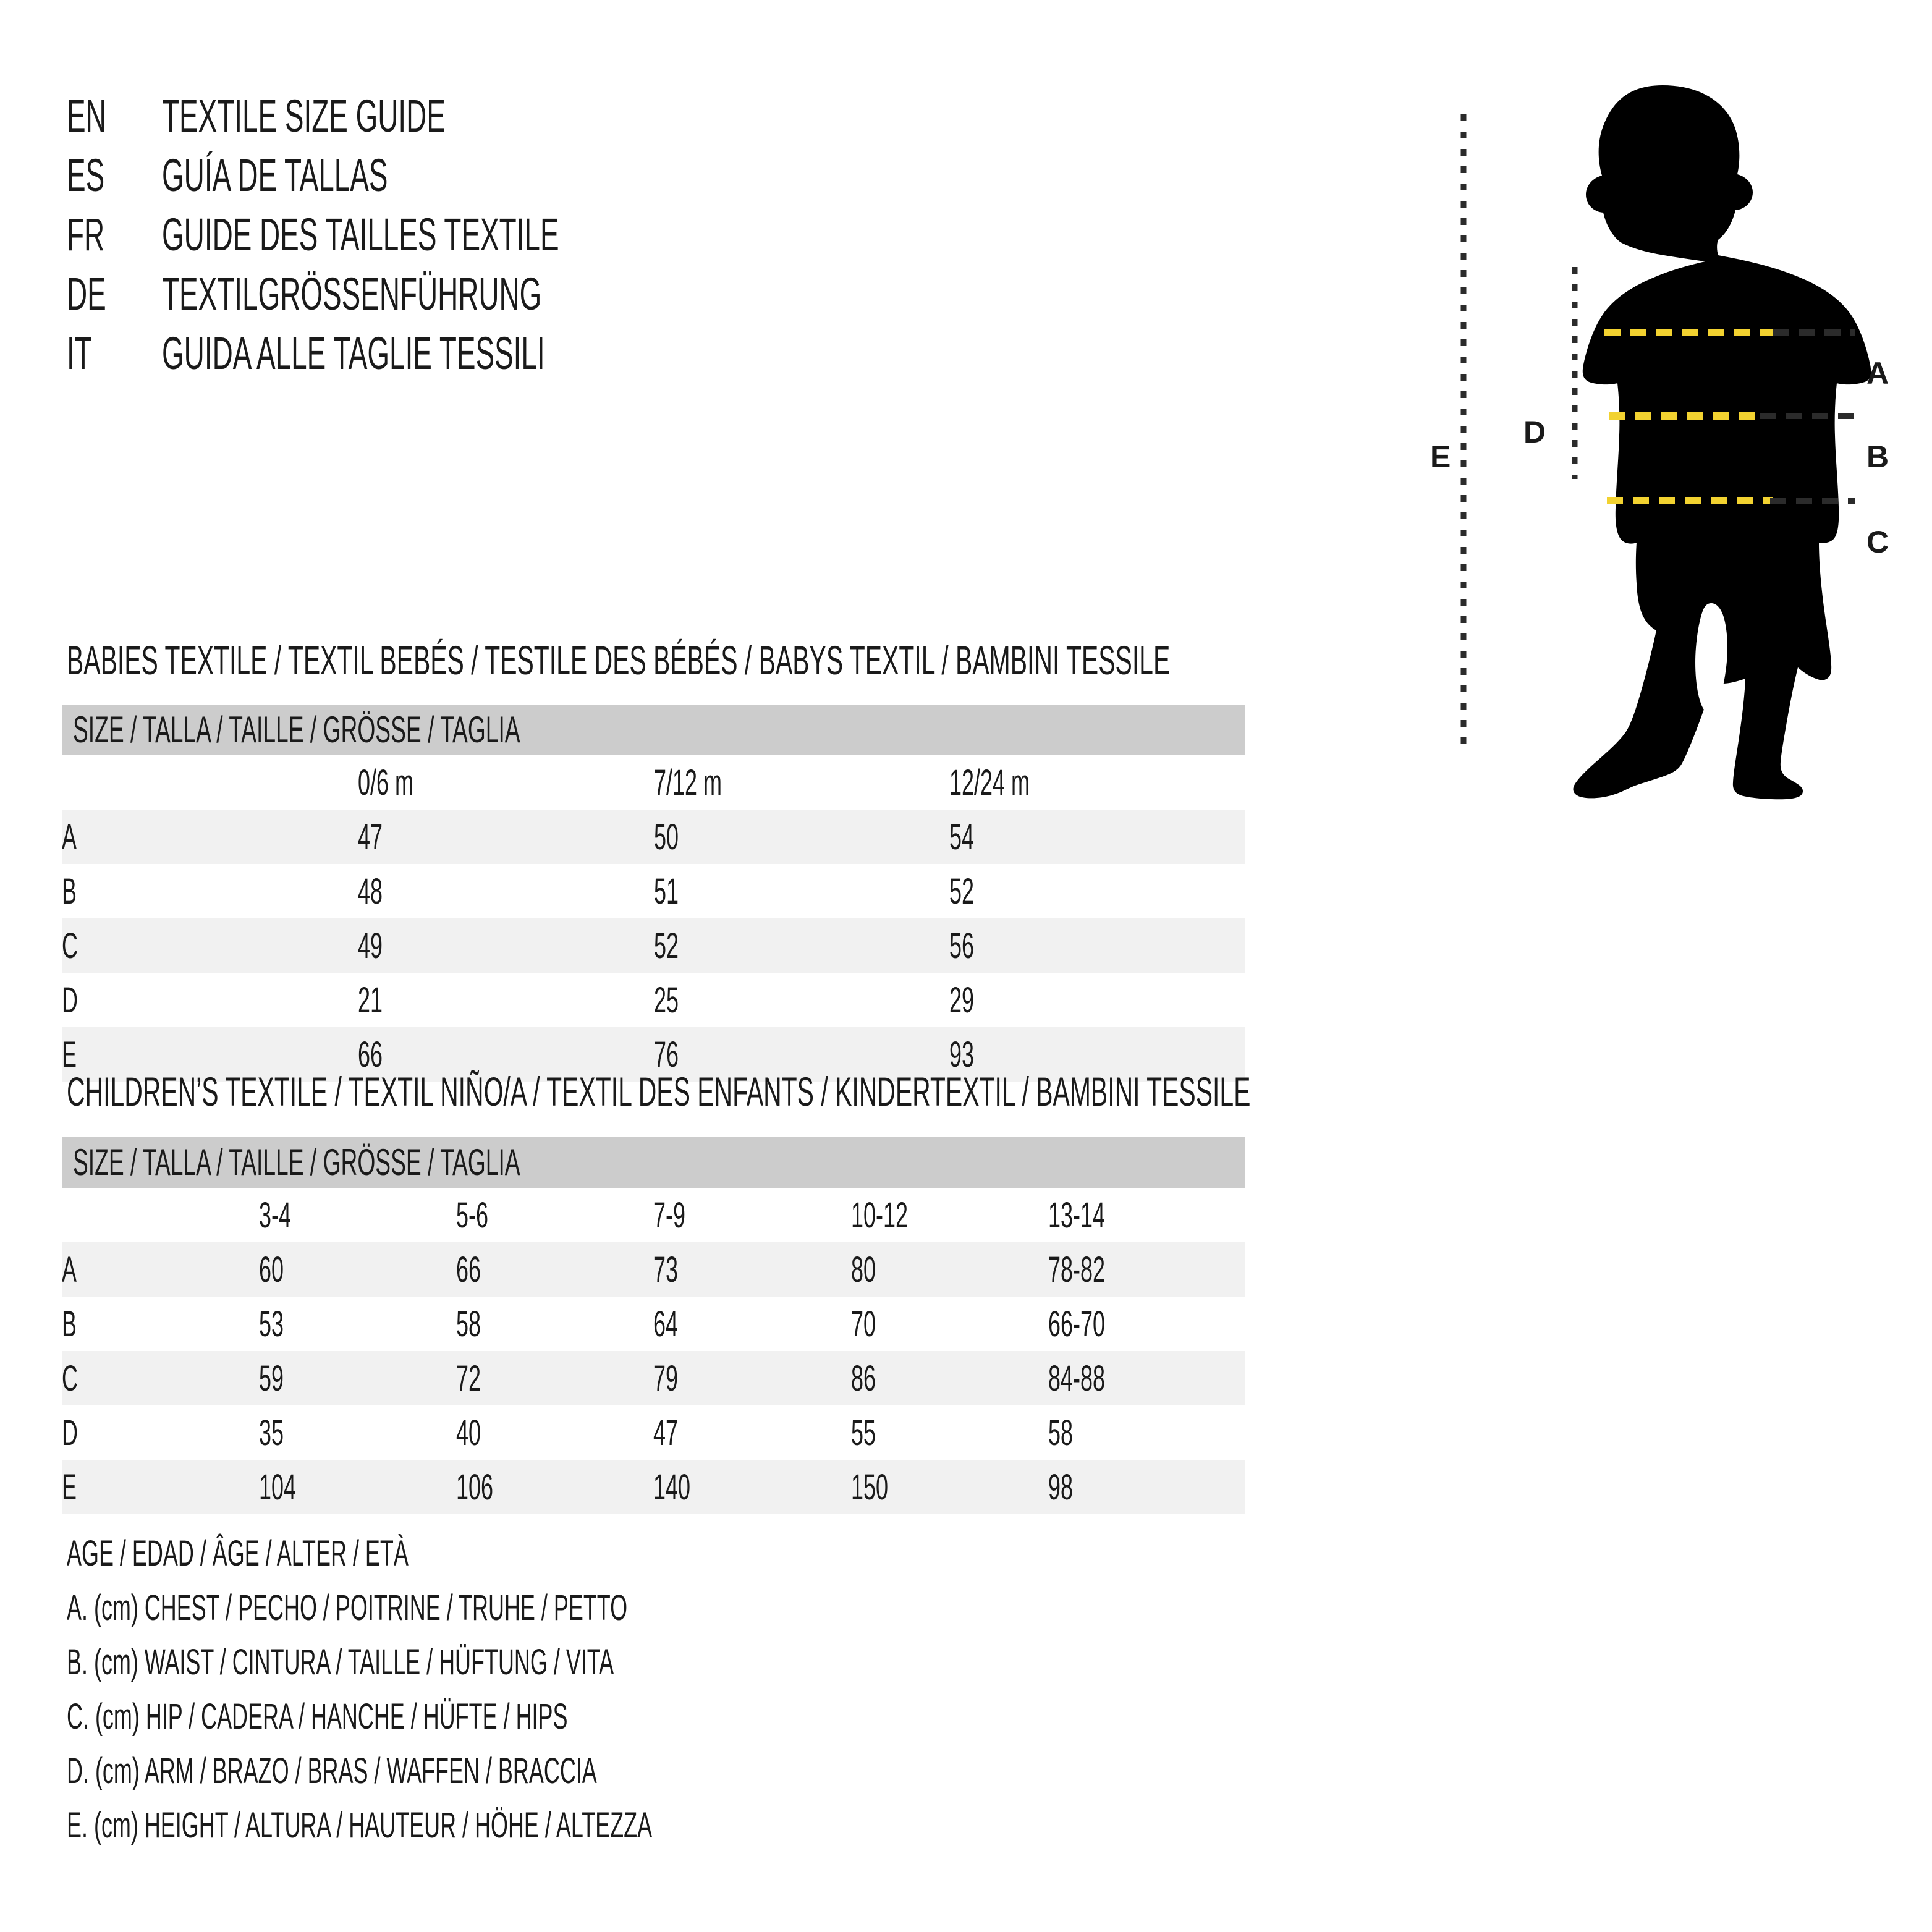 The height and width of the screenshot is (1932, 1932). What do you see at coordinates (949, 1269) in the screenshot?
I see `children-cell-a-3: 80` at bounding box center [949, 1269].